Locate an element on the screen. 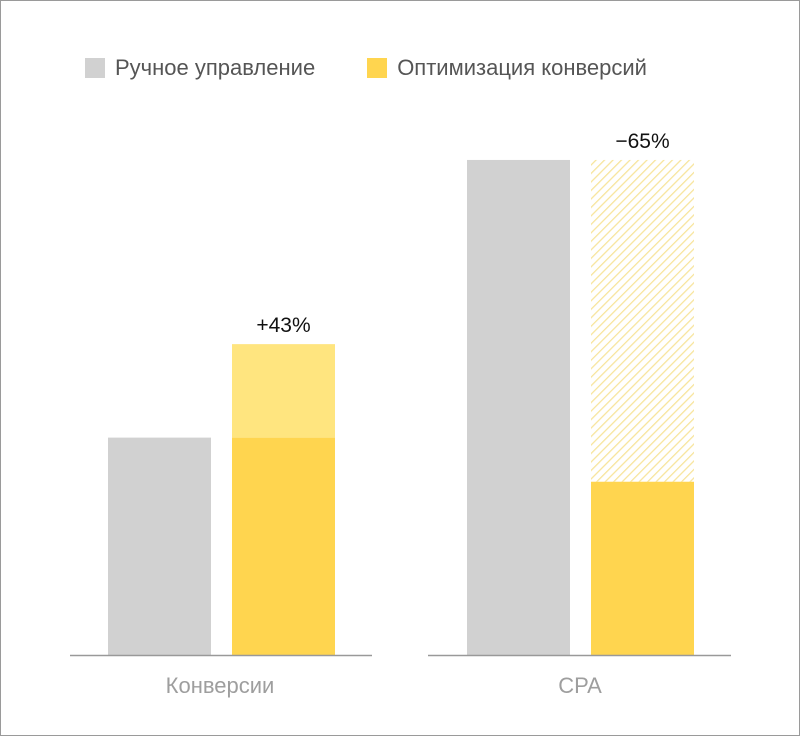  change-label-1: −65% is located at coordinates (642, 141).